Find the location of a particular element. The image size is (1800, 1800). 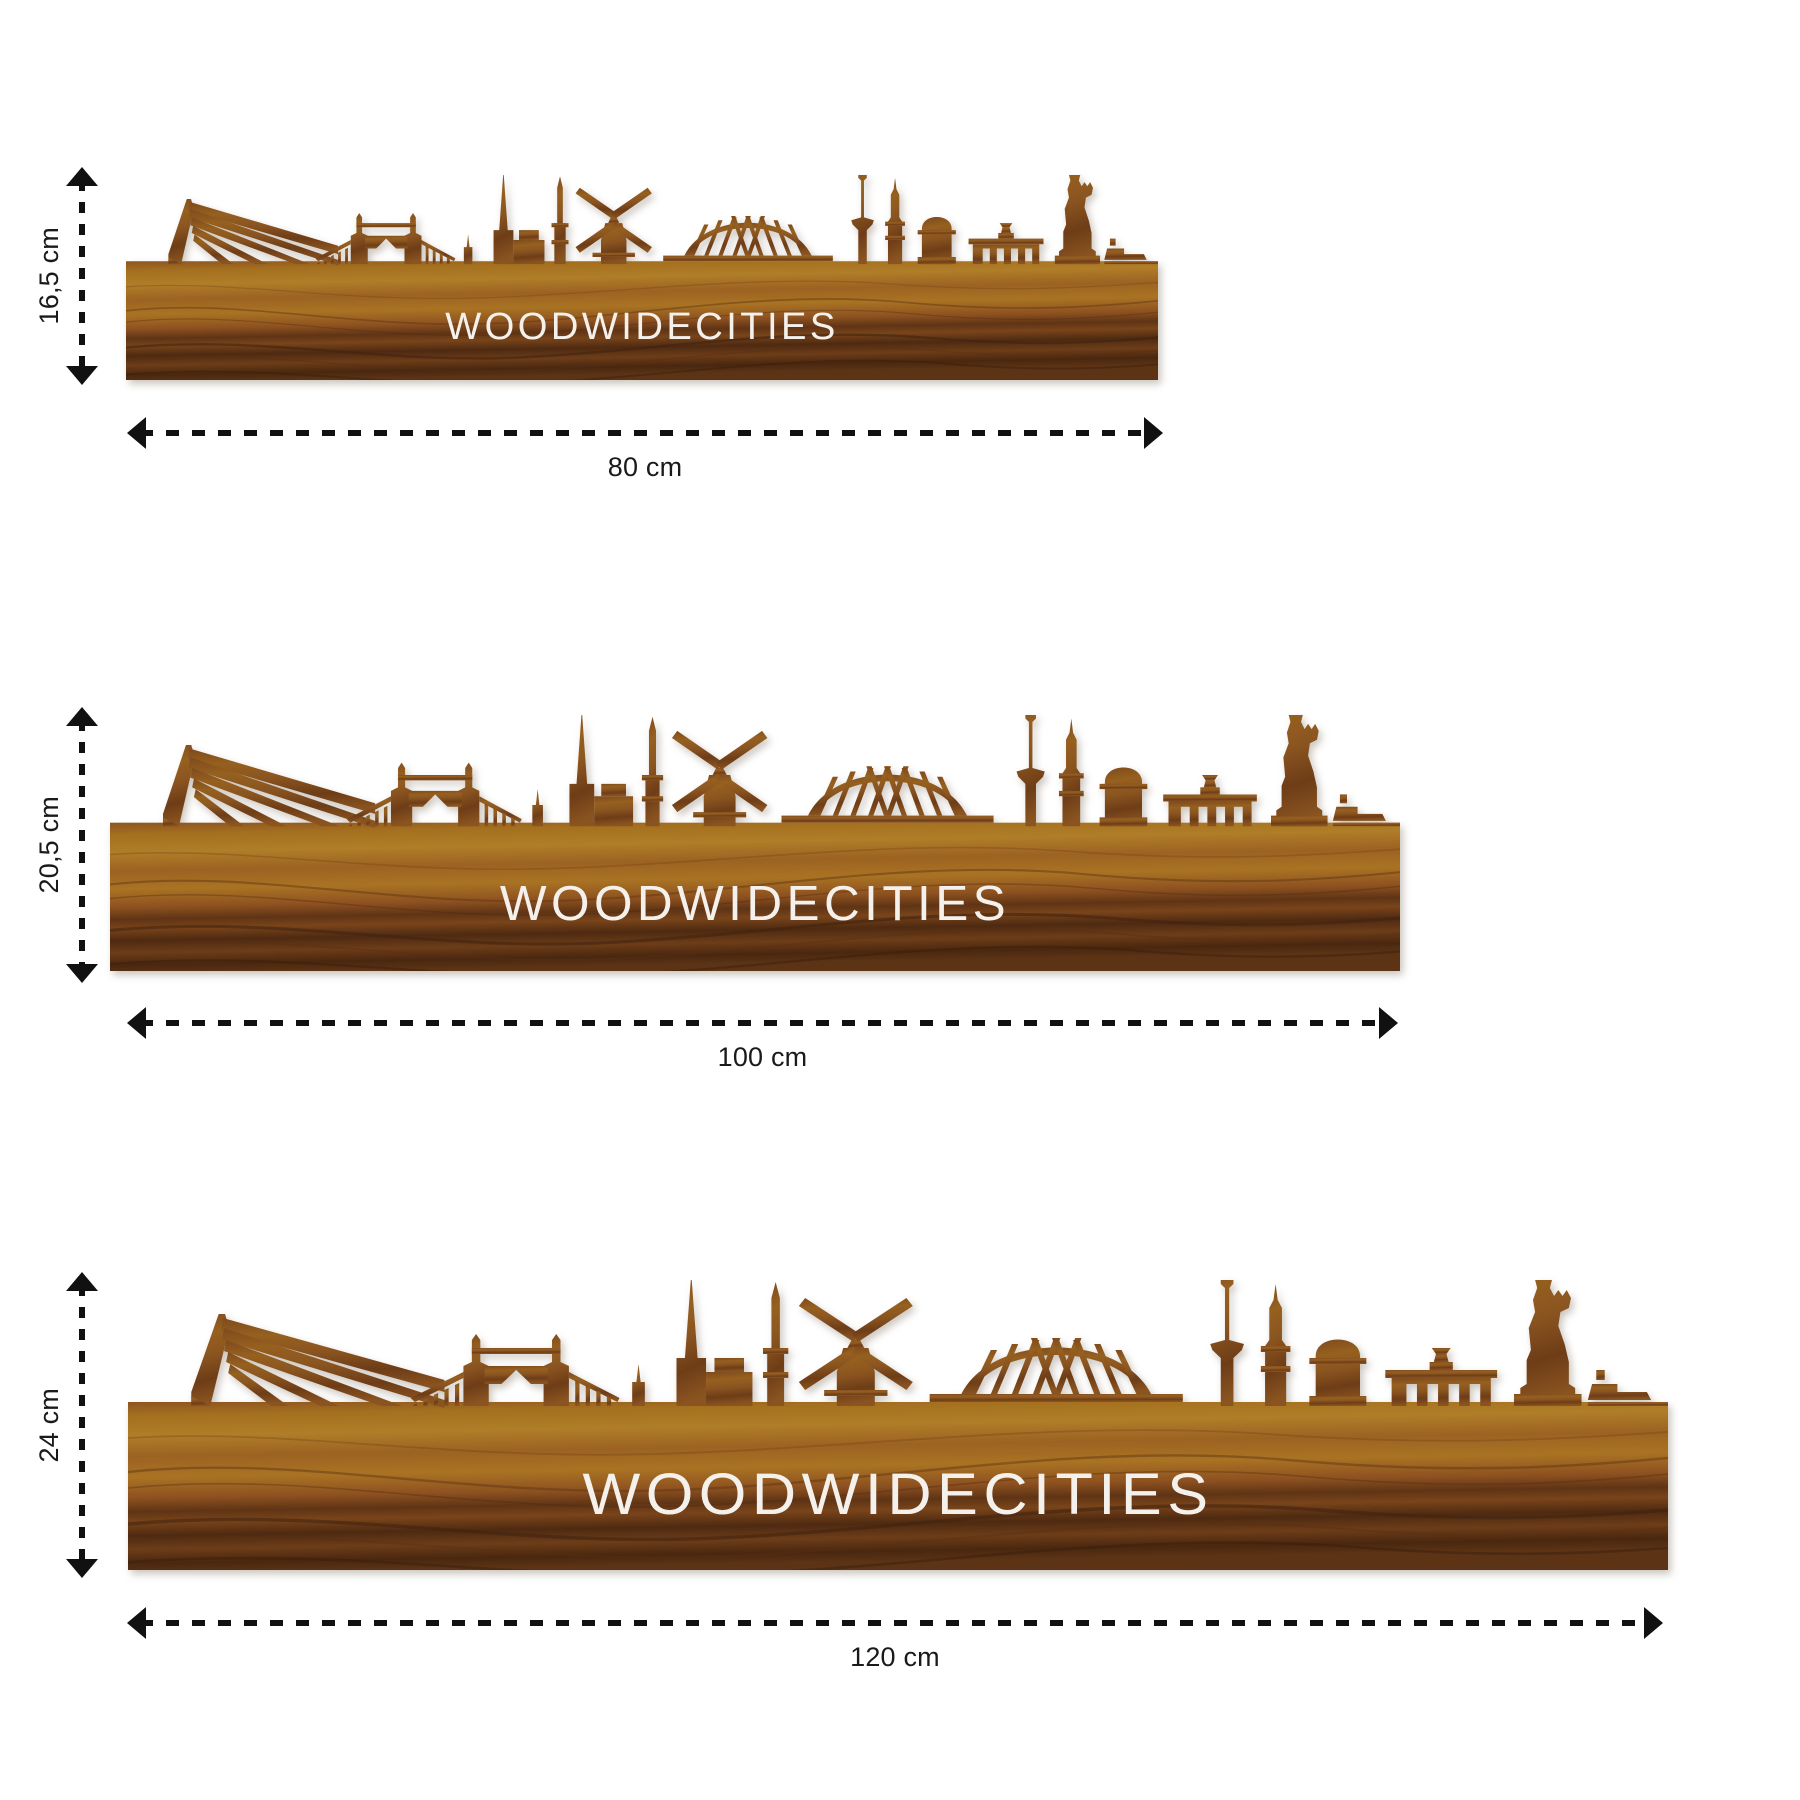

engraved-brand-text-100: WOODWIDECITIES is located at coordinates (755, 903).